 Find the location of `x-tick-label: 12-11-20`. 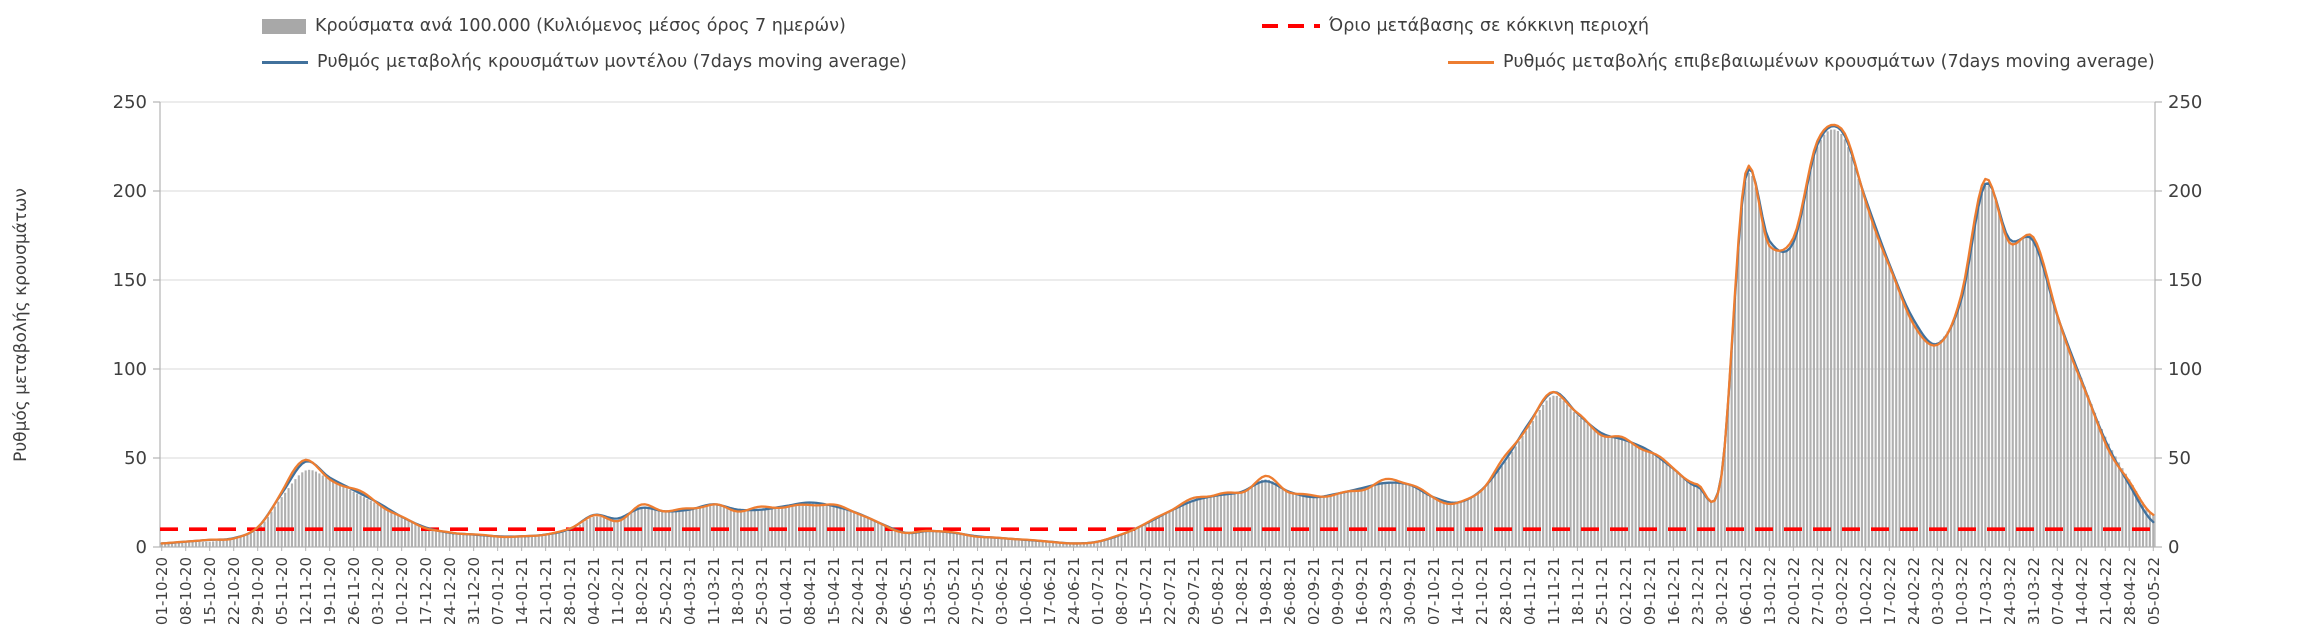

x-tick-label: 12-11-20 is located at coordinates (306, 591).